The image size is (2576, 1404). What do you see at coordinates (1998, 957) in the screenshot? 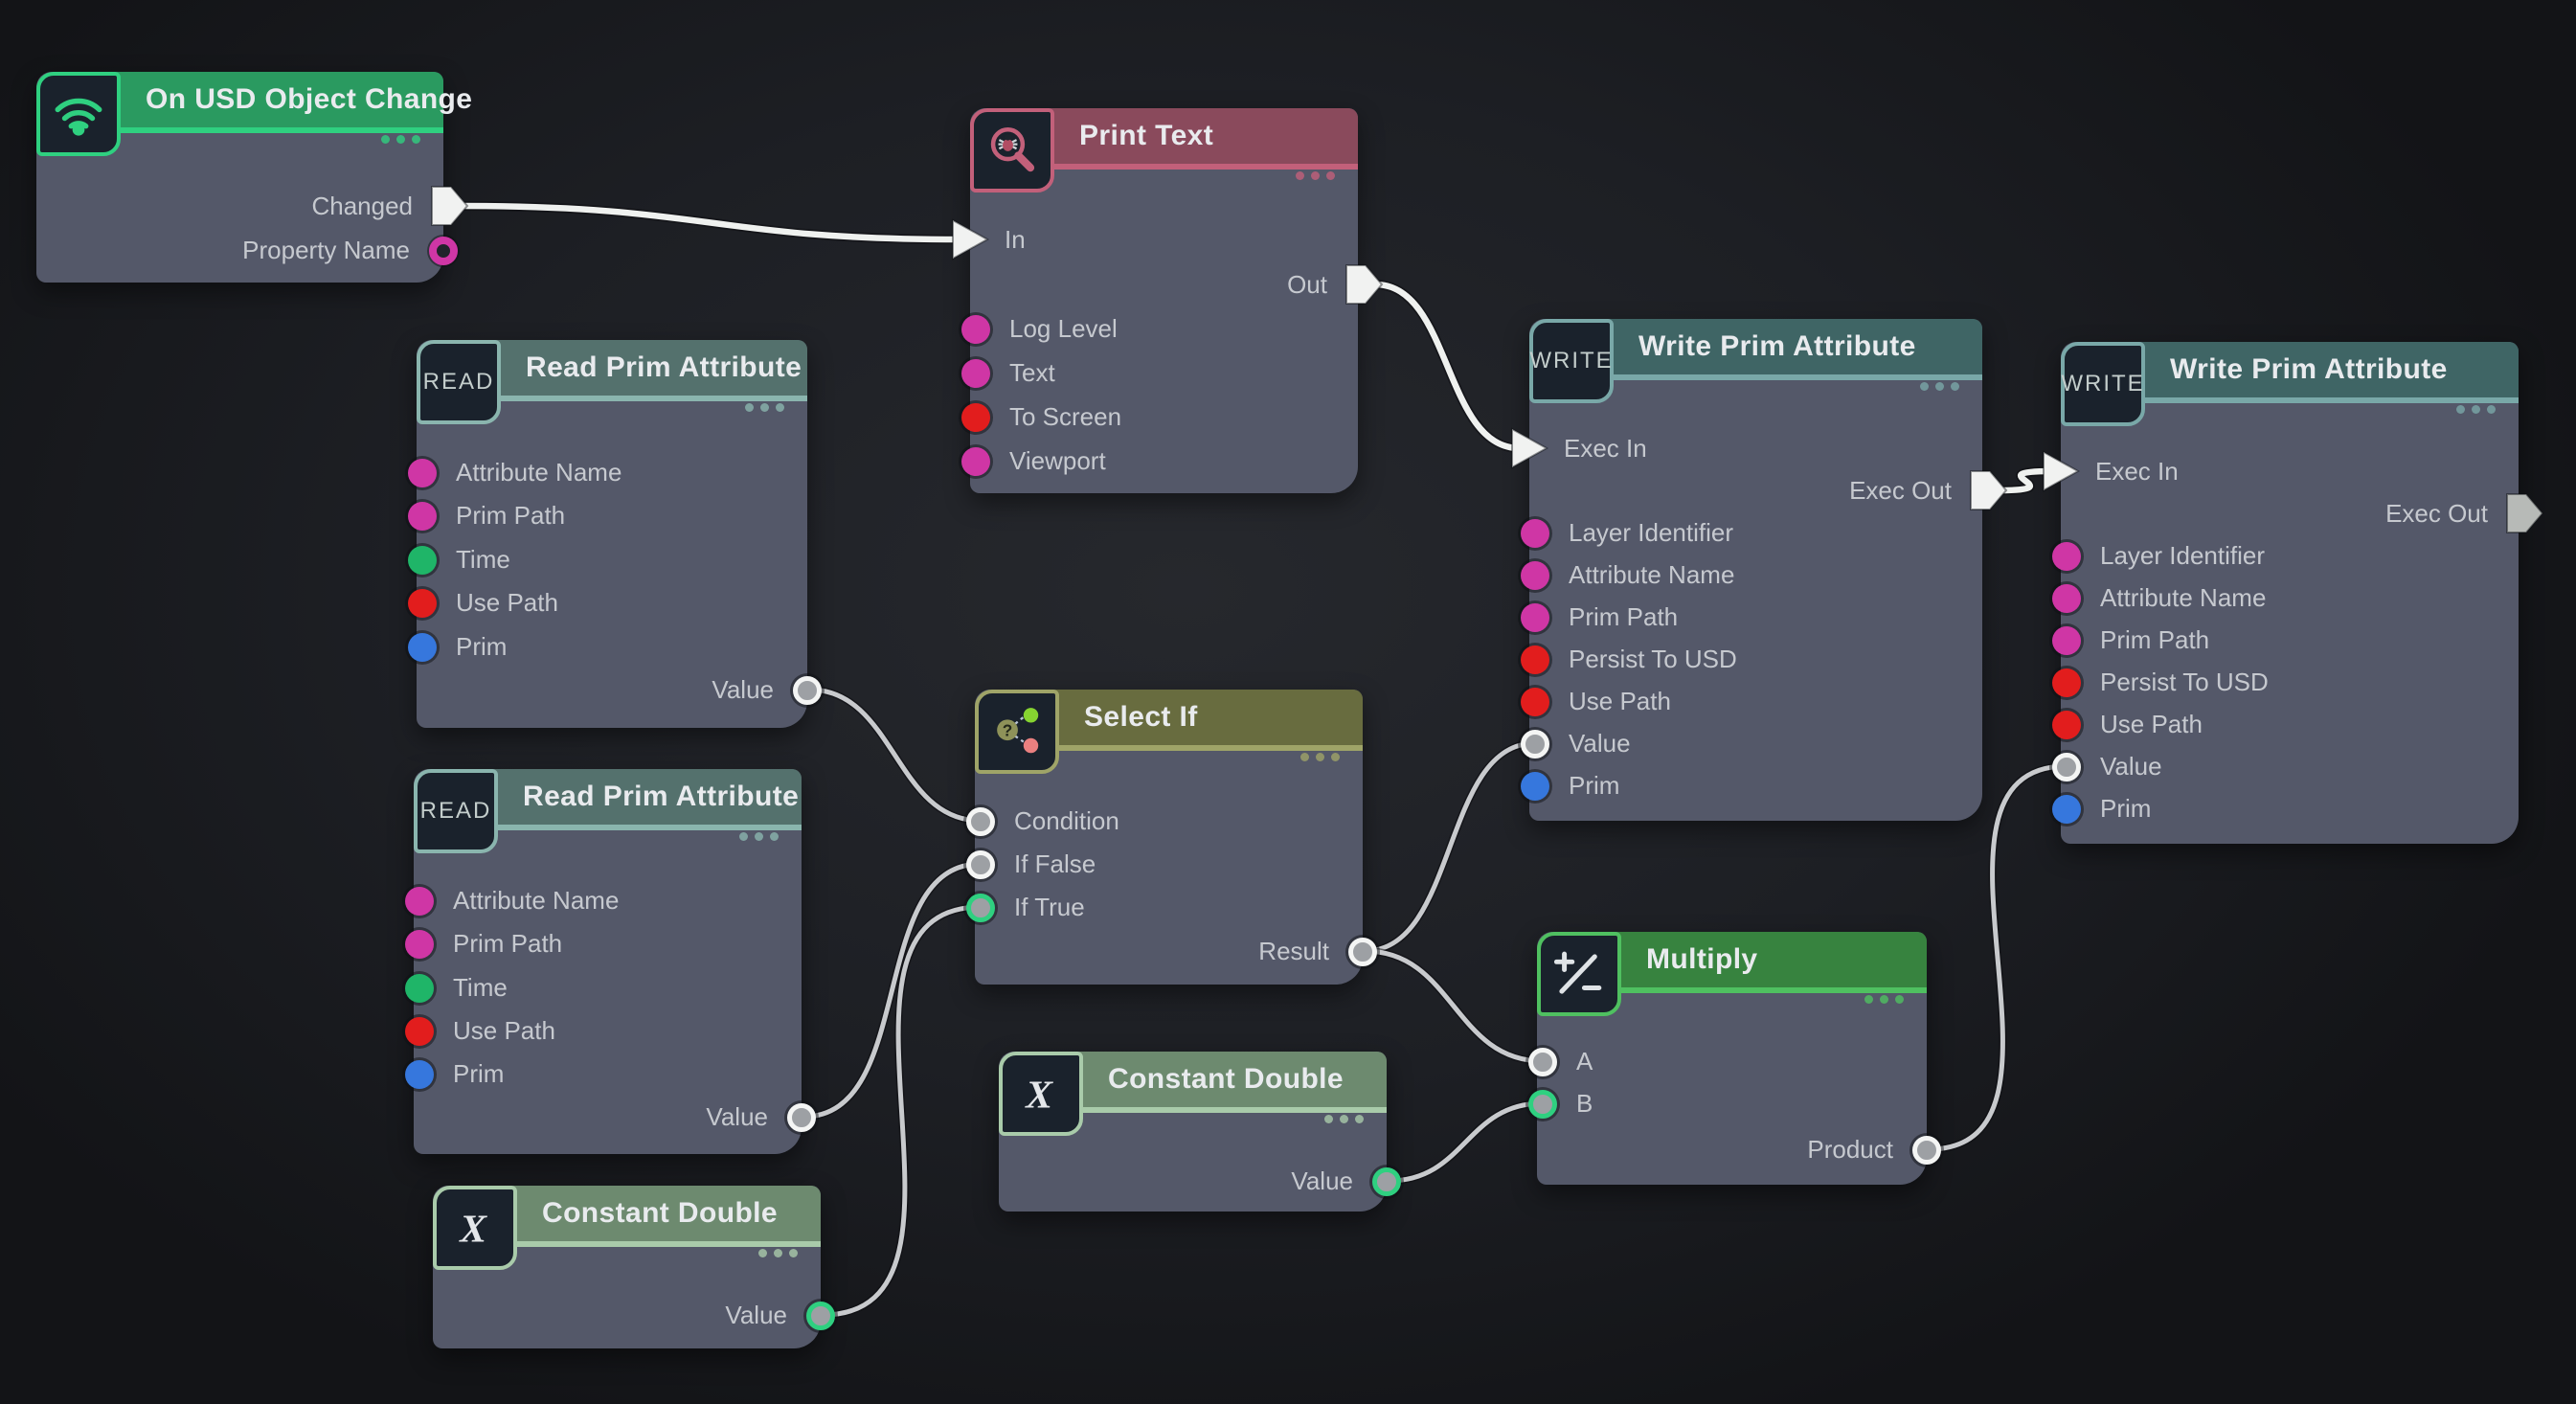
I see `wire-multiply-product-to-write-prim-attribute-2-value` at bounding box center [1998, 957].